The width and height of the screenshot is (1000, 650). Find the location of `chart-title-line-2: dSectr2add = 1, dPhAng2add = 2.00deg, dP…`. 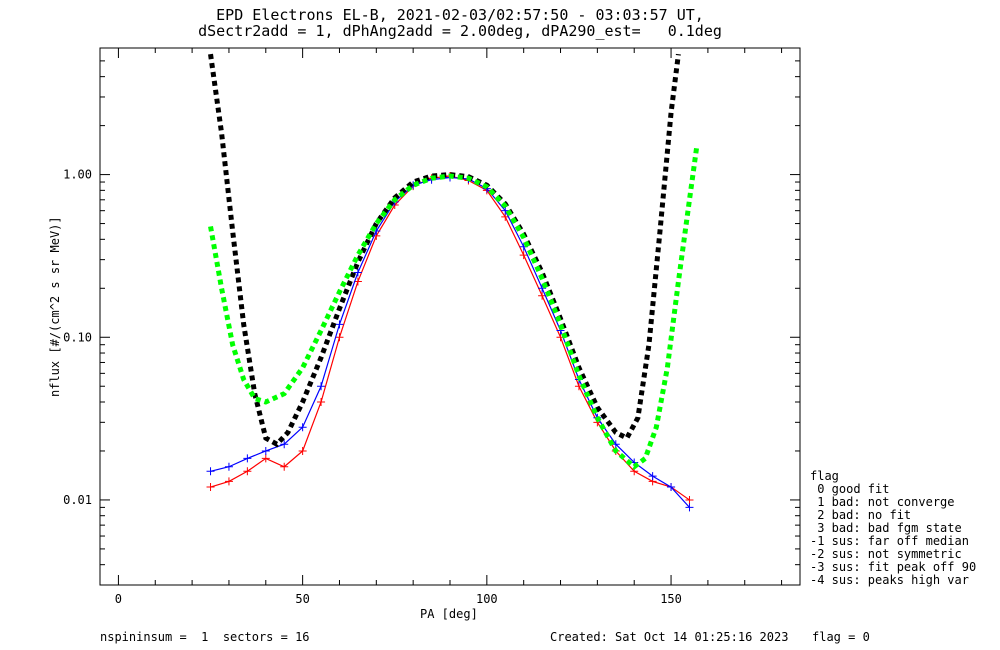

chart-title-line-2: dSectr2add = 1, dPhAng2add = 2.00deg, dP… is located at coordinates (460, 31).